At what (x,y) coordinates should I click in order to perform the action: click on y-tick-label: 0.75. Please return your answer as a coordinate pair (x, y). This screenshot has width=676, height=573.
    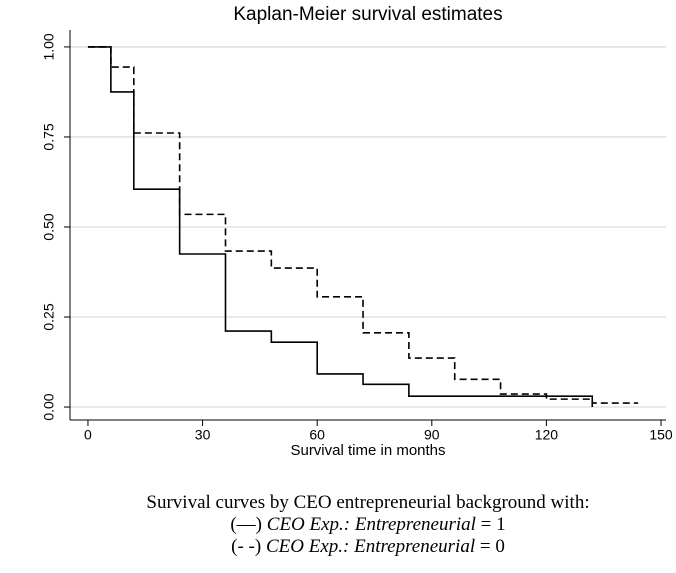
    Looking at the image, I should click on (49, 136).